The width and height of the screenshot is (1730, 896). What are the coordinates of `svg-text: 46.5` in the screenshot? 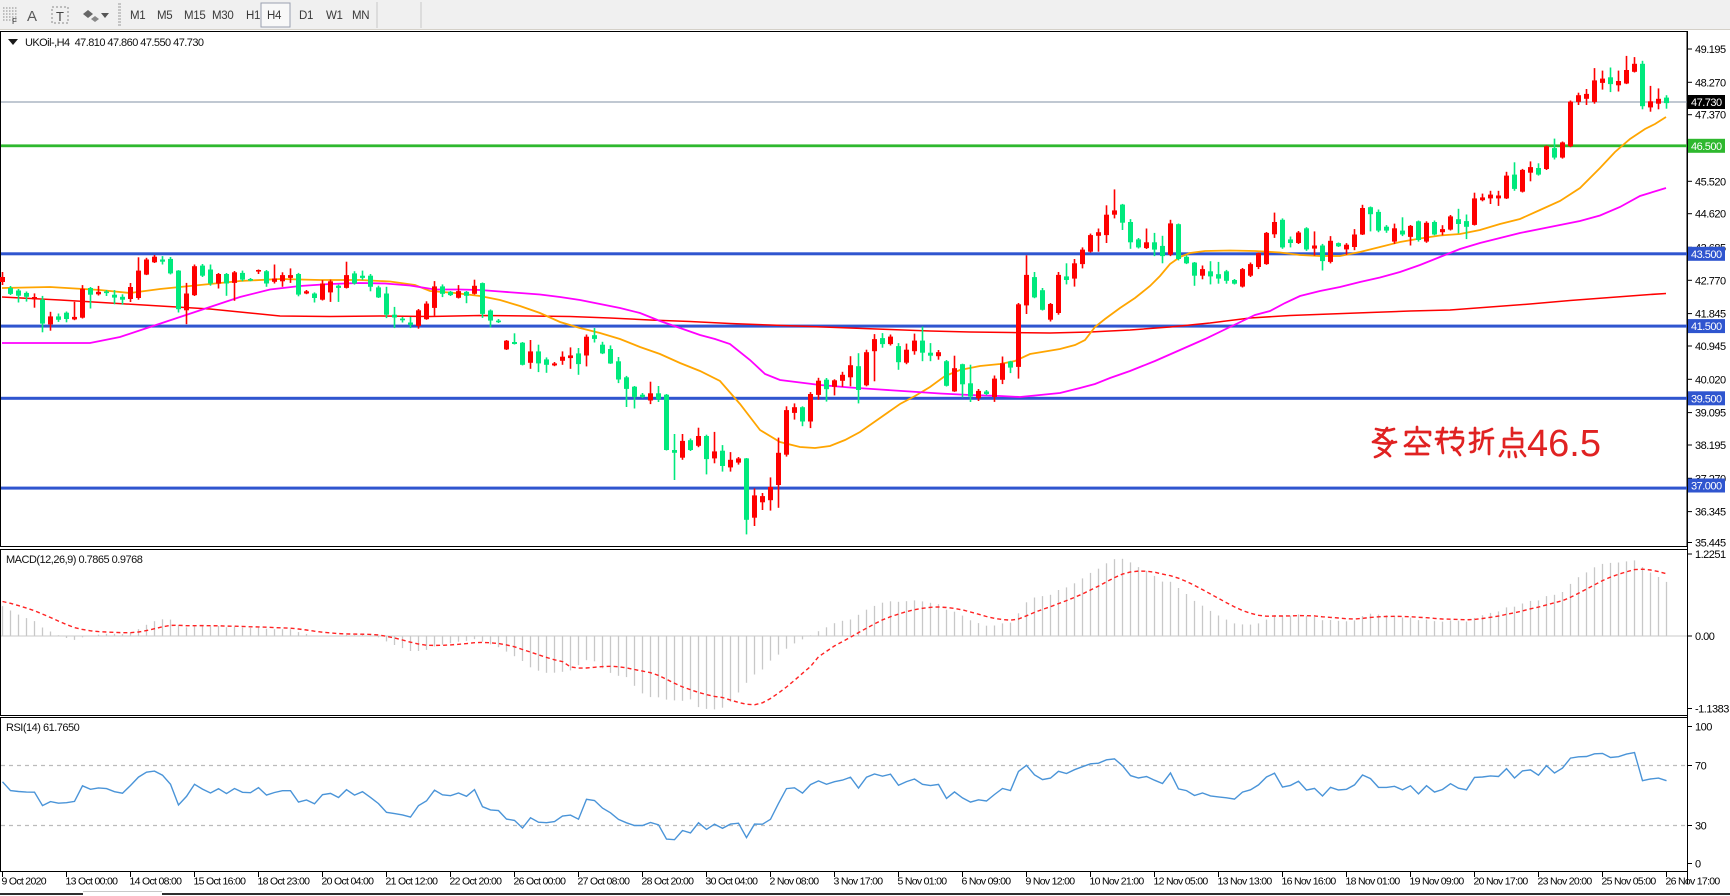 It's located at (1564, 444).